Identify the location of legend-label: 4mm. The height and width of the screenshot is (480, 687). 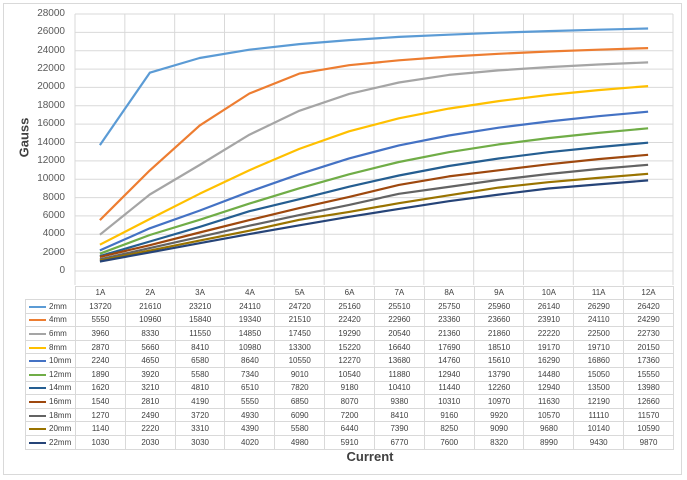
(58, 320).